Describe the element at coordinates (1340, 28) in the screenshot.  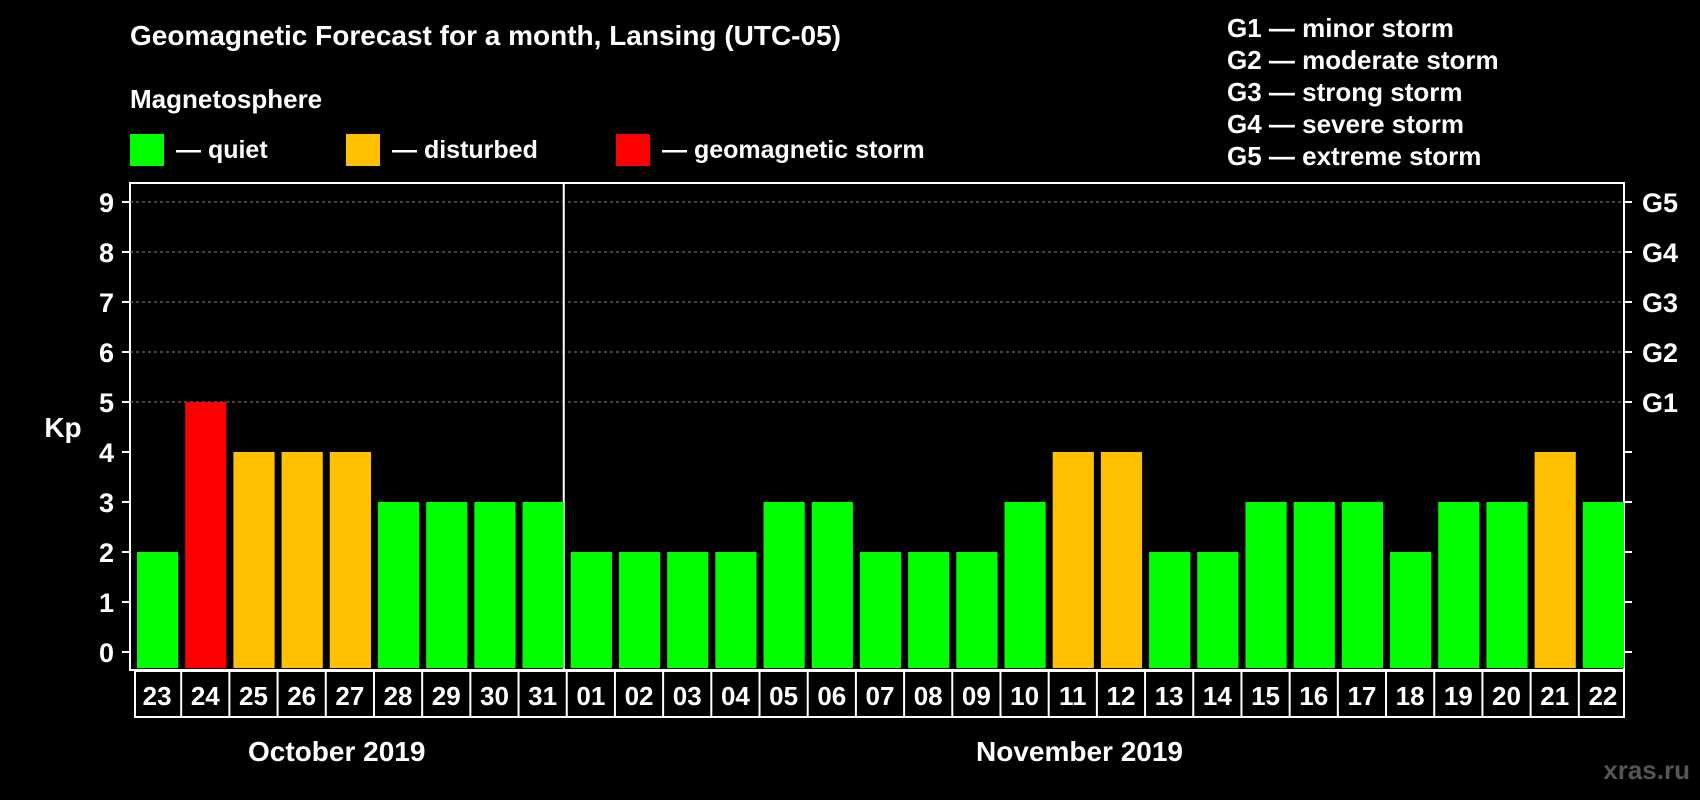
I see `g-scale-item: G1 — minor storm` at that location.